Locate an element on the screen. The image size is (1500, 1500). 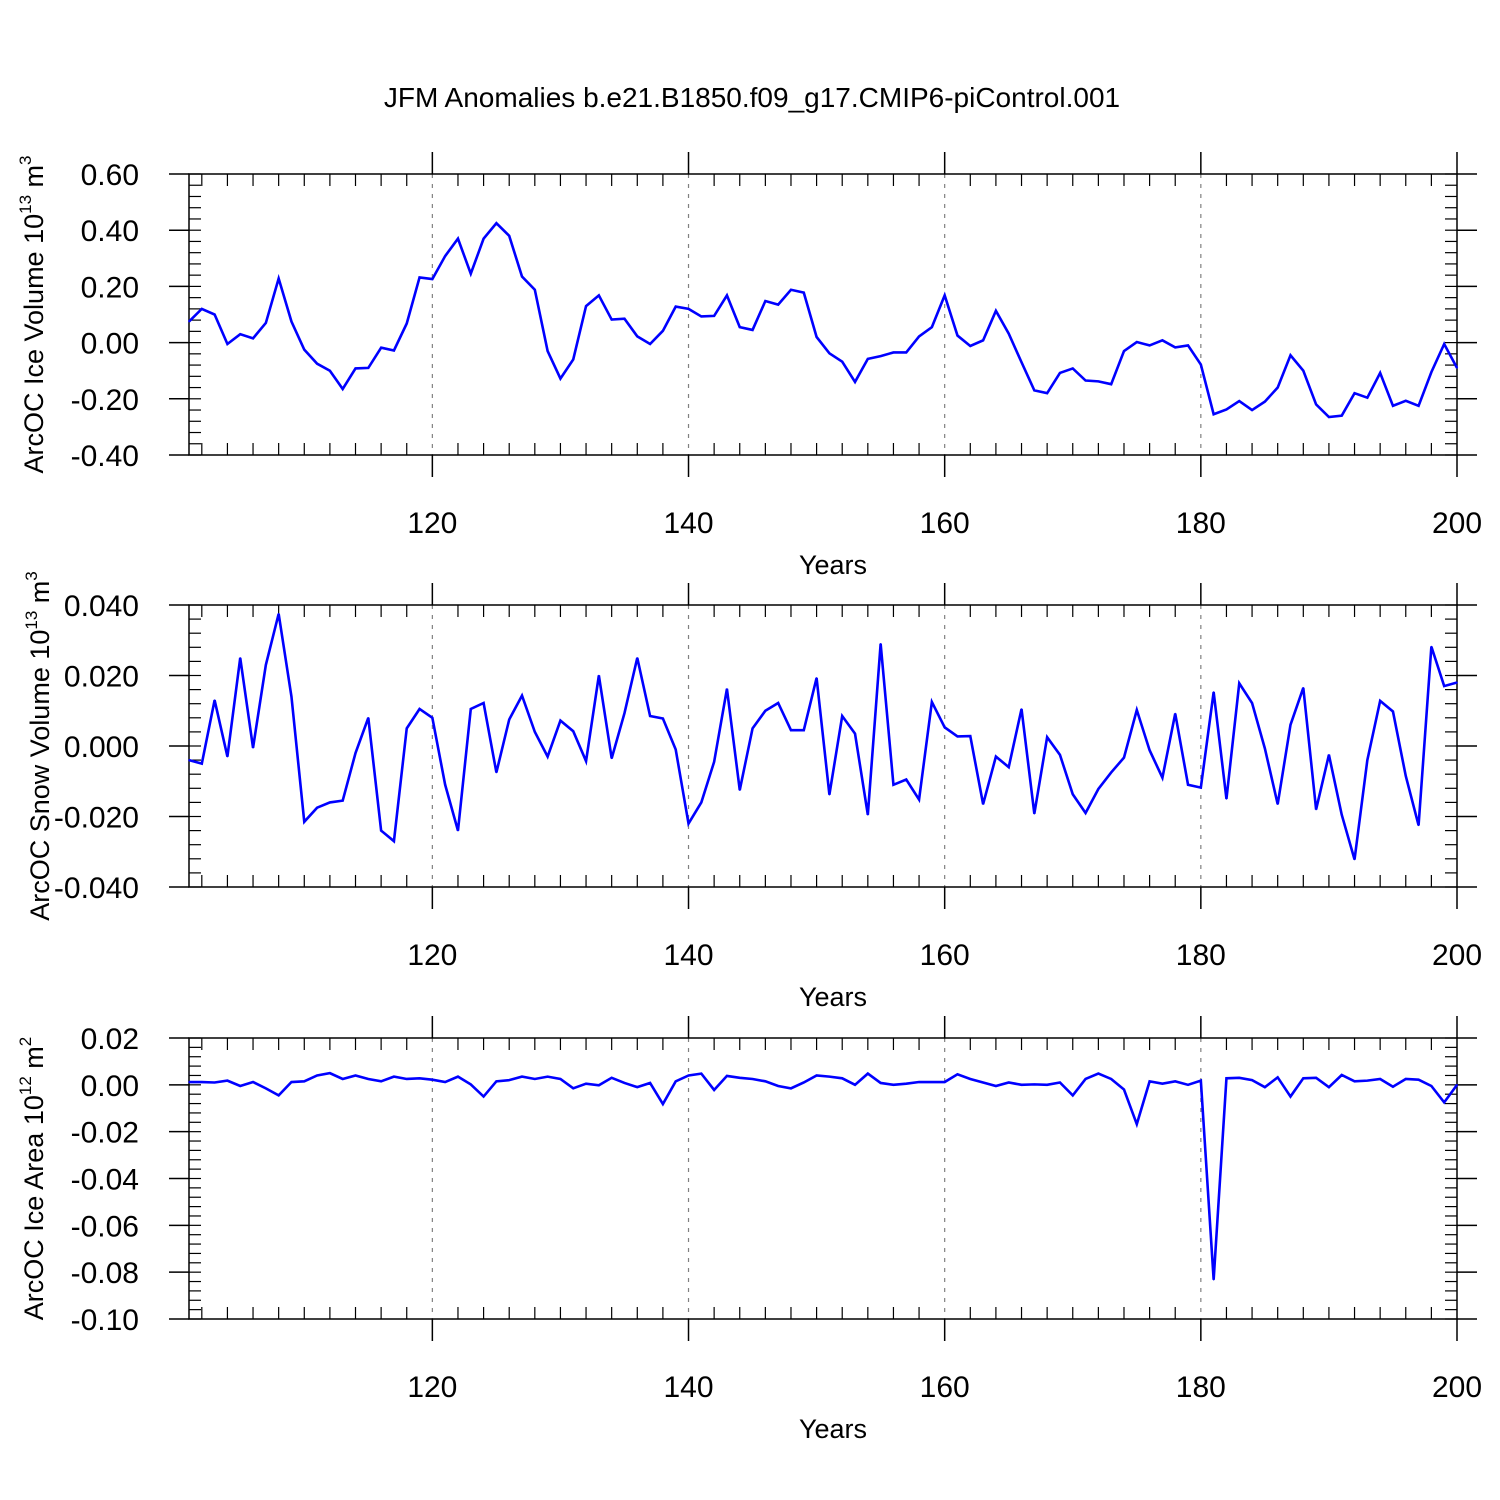
y-tick-label: 0.40 is located at coordinates (110, 231).